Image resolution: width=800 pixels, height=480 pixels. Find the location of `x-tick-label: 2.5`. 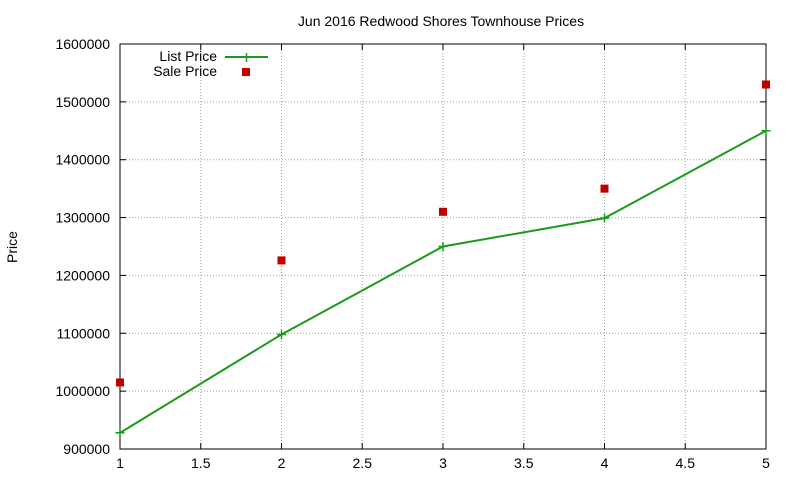

x-tick-label: 2.5 is located at coordinates (363, 463).